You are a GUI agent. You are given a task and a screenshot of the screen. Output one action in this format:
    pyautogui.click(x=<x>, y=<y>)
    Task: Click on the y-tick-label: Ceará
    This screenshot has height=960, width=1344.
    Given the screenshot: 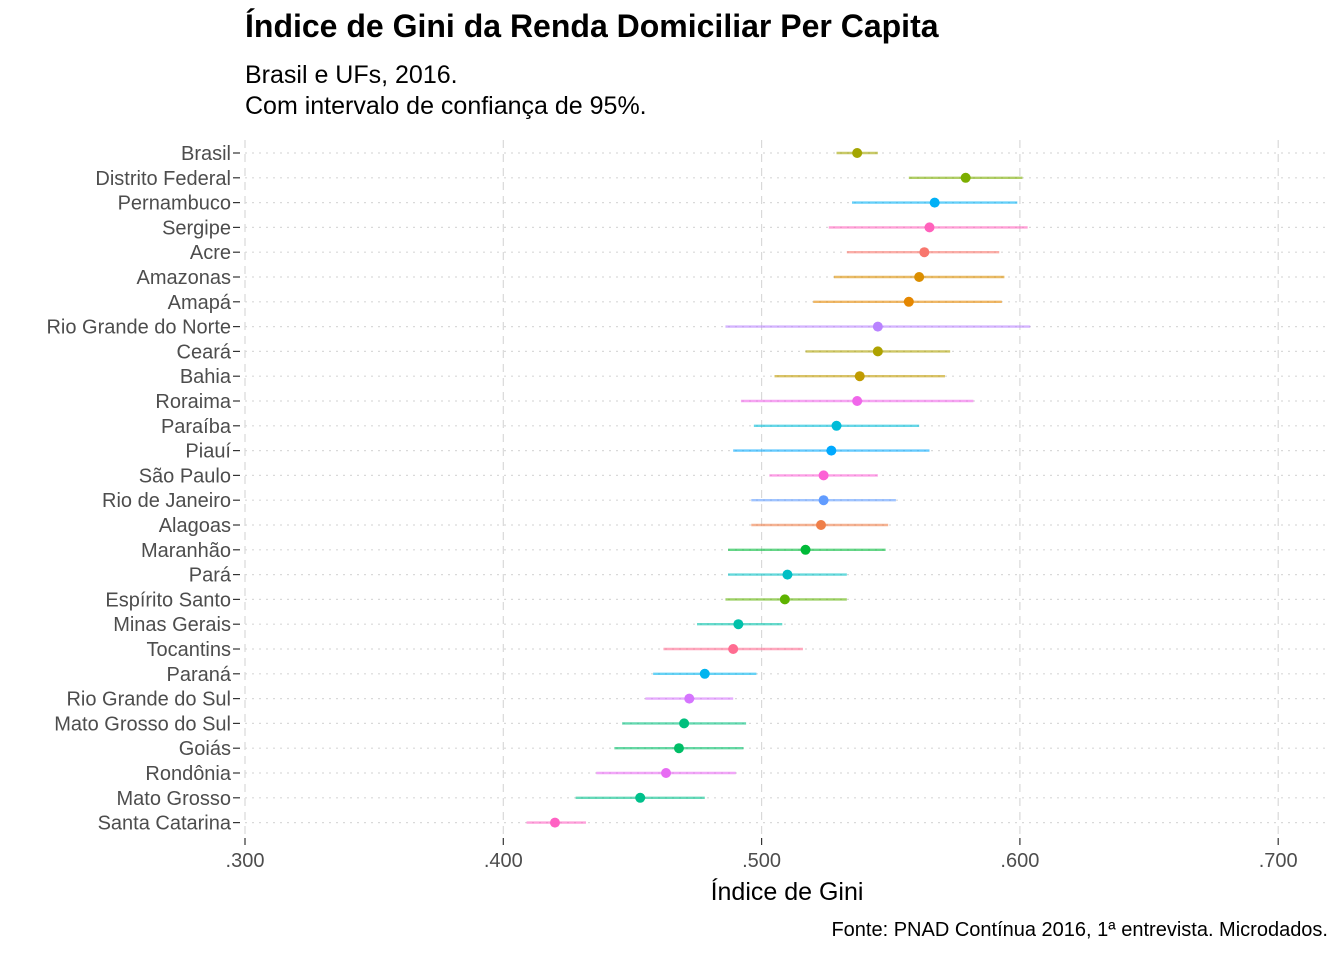 What is the action you would take?
    pyautogui.click(x=204, y=352)
    